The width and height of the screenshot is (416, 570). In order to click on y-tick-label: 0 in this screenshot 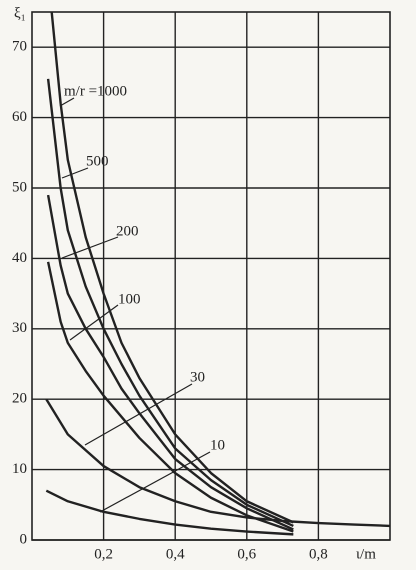, I will do `click(24, 539)`.